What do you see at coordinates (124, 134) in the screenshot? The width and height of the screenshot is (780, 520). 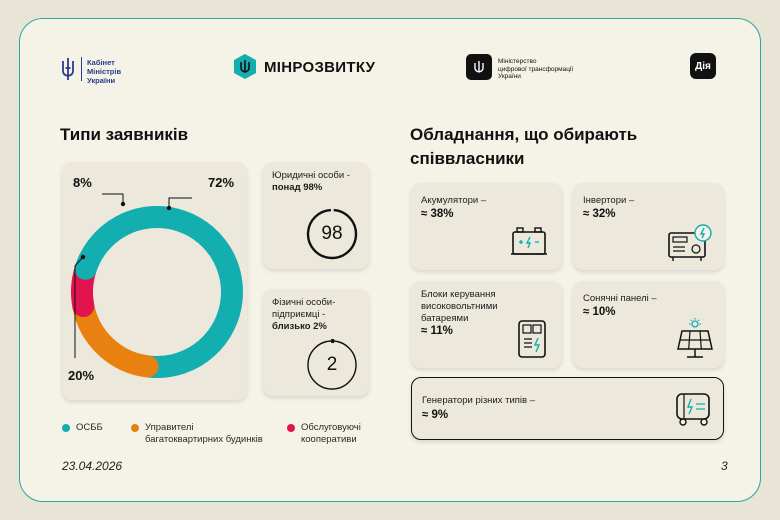 I see `applicant-types-title: Типи заявників` at bounding box center [124, 134].